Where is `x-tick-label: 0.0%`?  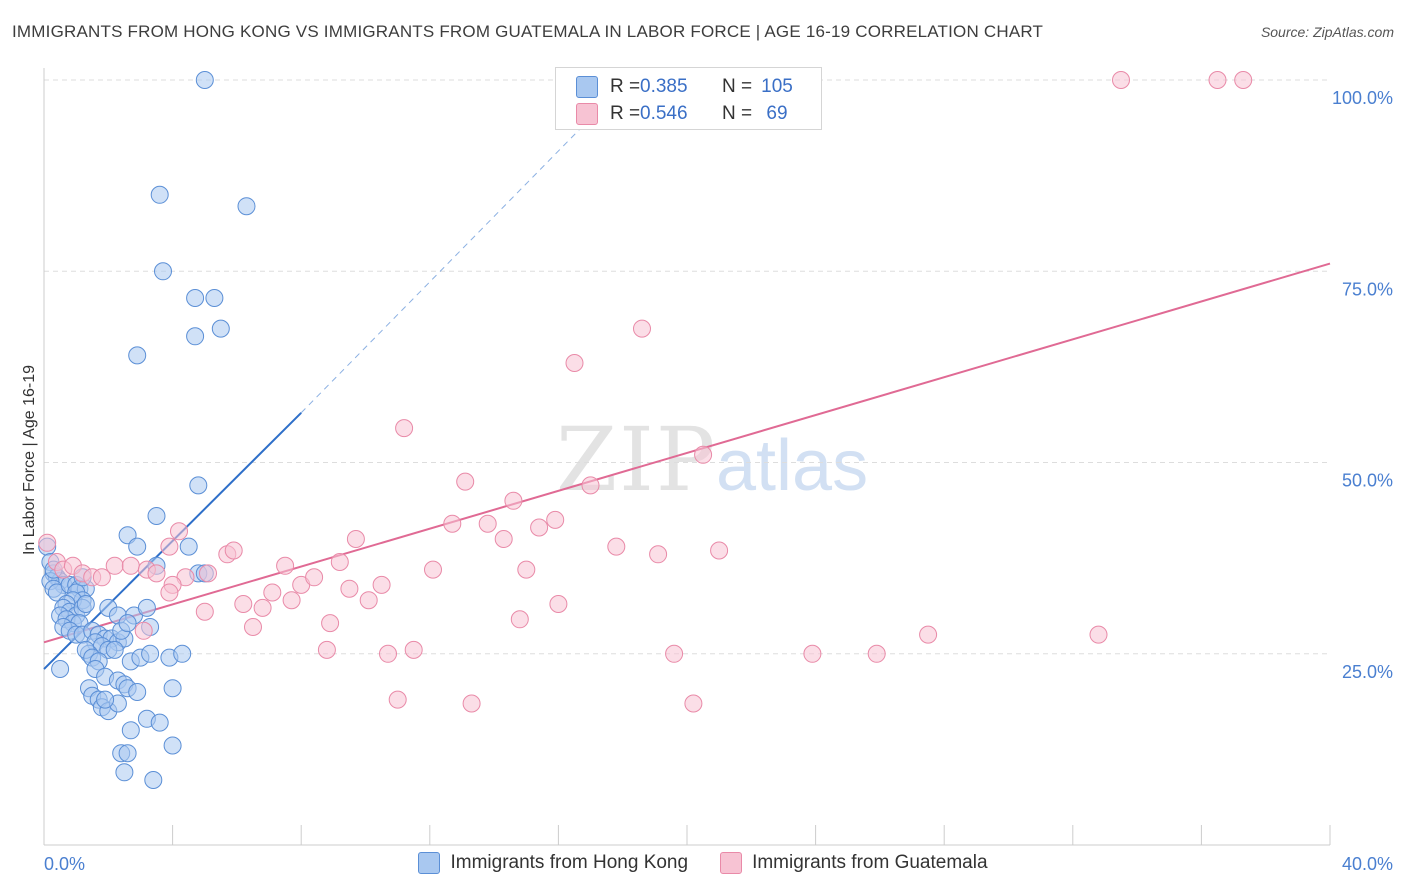
x-tick-label: 0.0% is located at coordinates (64, 864).